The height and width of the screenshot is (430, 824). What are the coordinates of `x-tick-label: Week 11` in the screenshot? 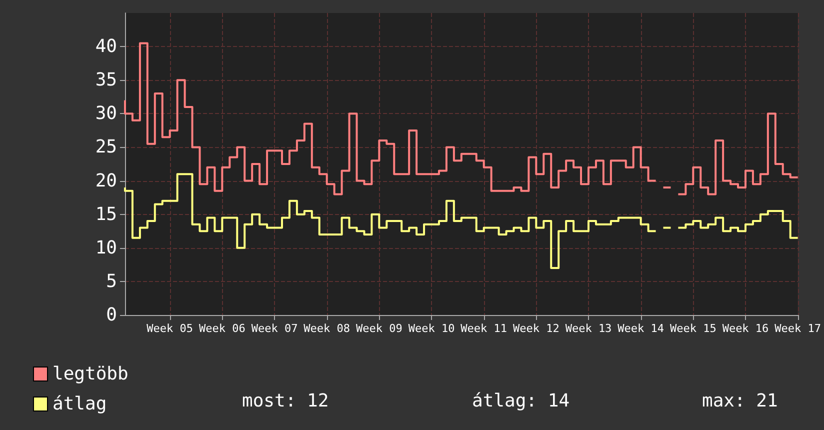 It's located at (484, 328).